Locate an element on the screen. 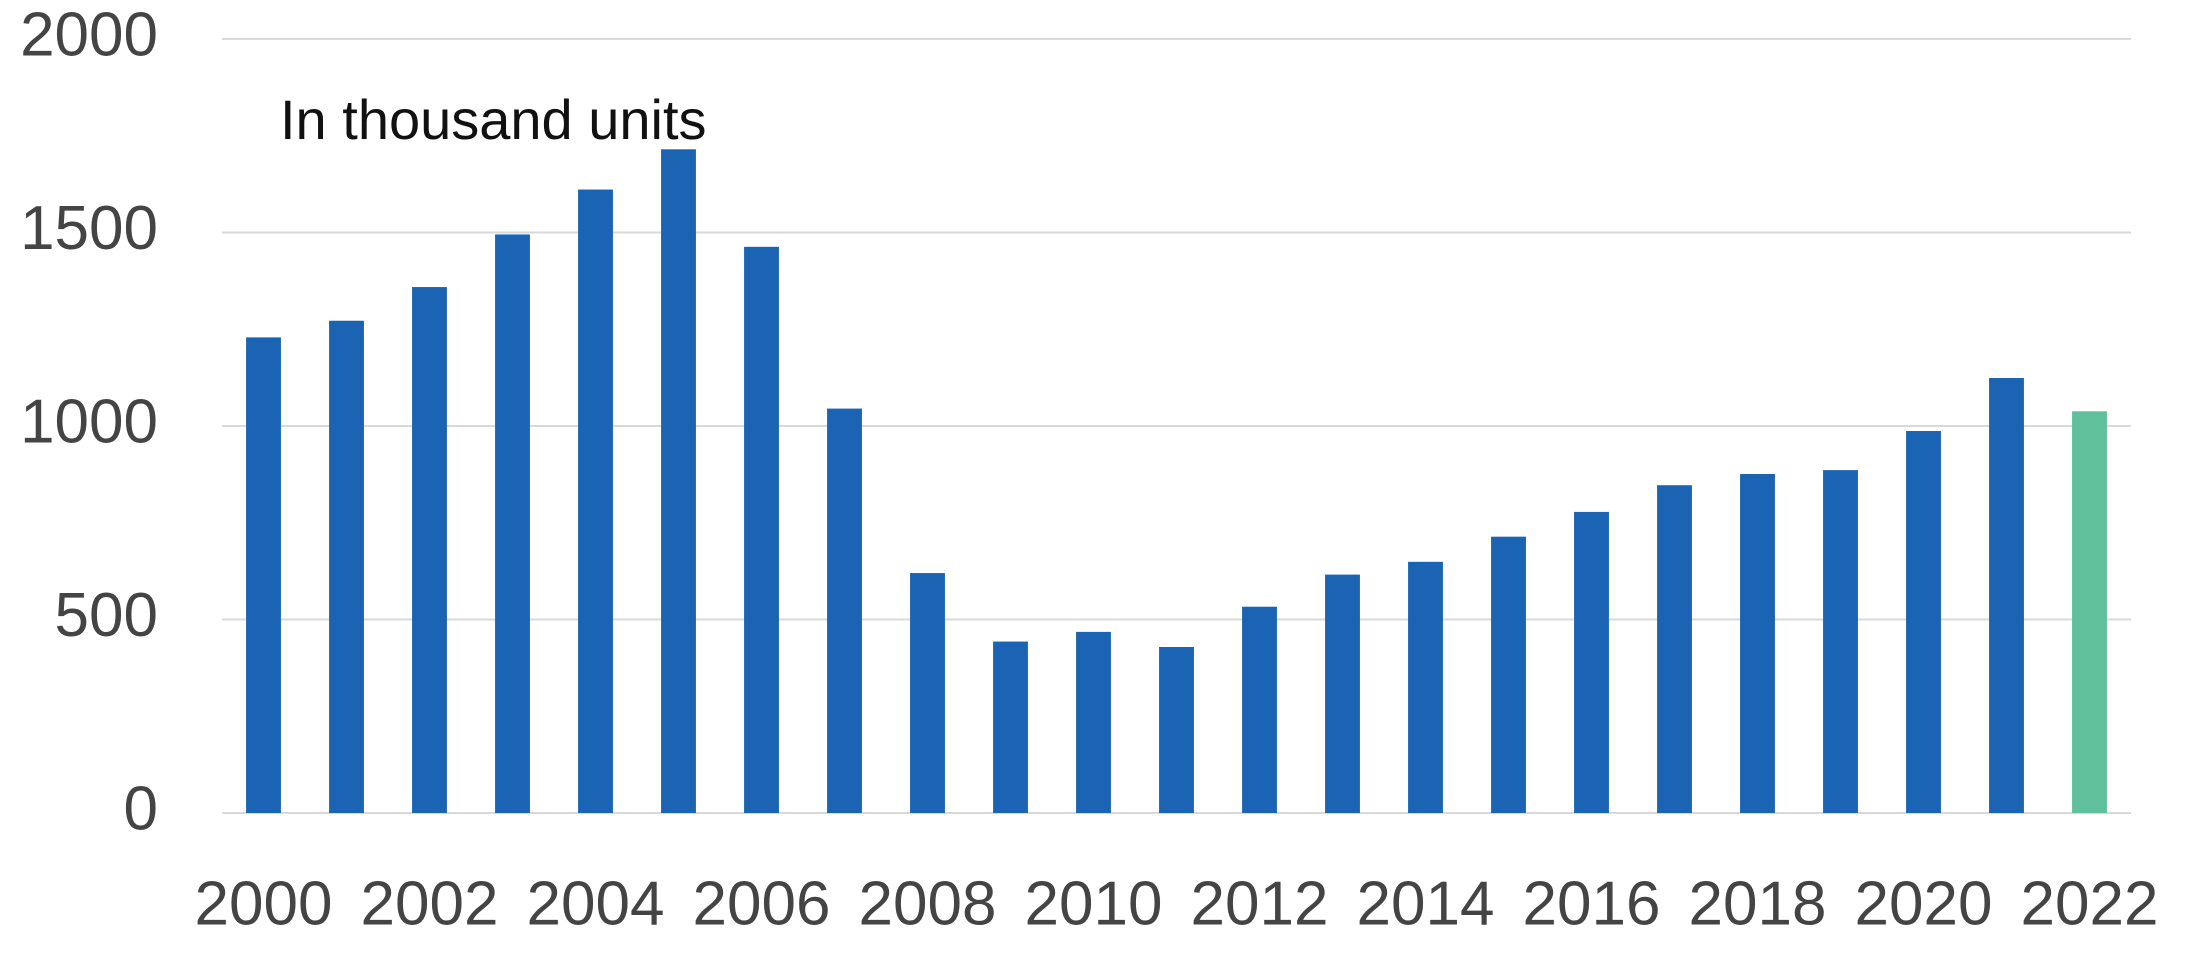  x-tick-label: 2018 is located at coordinates (1758, 903).